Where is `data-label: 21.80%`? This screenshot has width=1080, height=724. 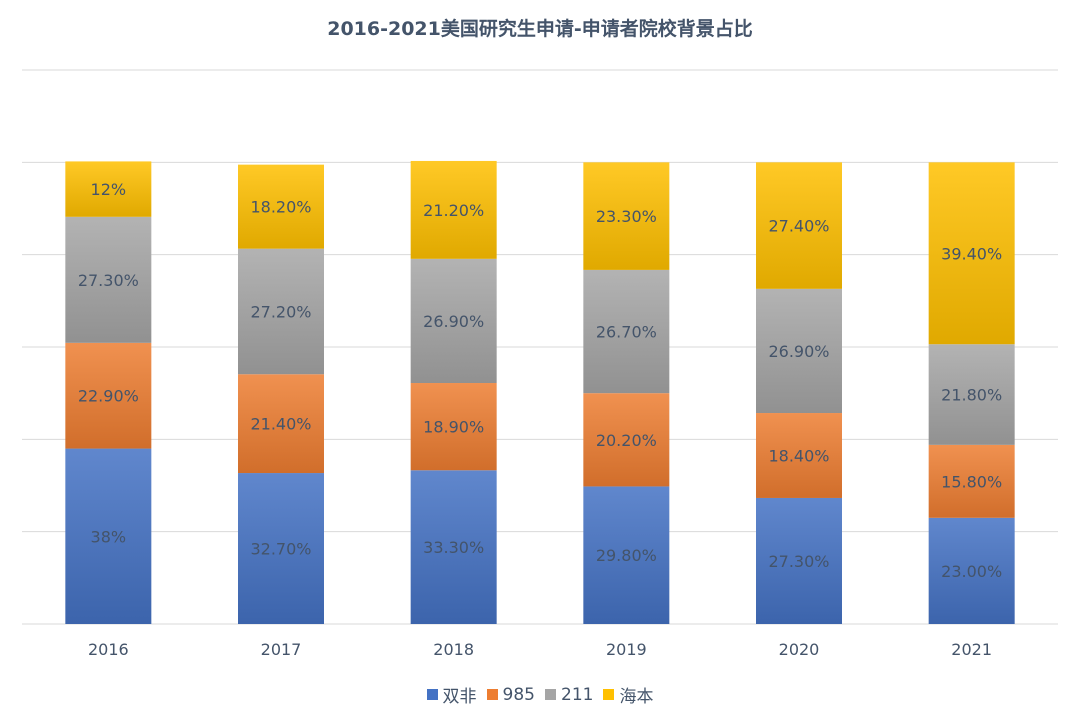
data-label: 21.80% is located at coordinates (971, 395).